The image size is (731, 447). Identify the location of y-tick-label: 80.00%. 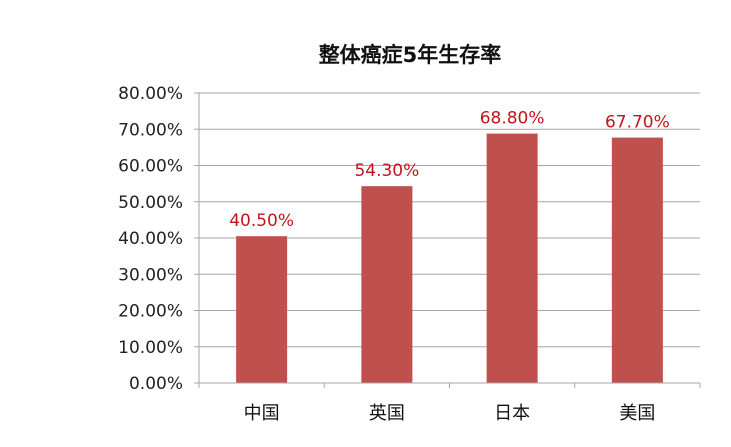
(150, 94).